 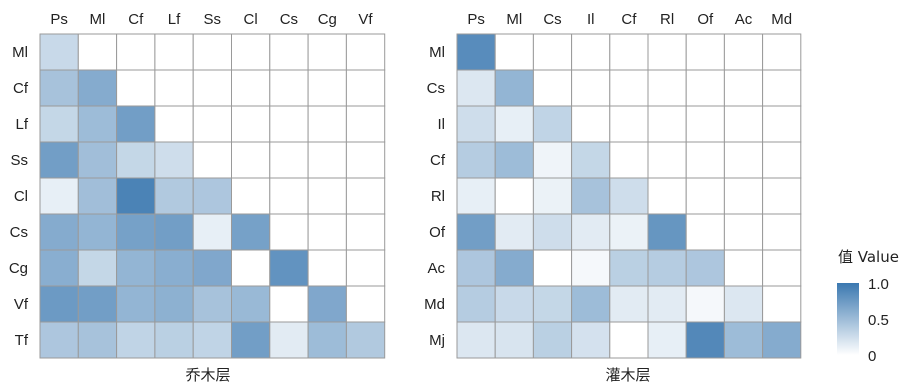 What do you see at coordinates (19, 232) in the screenshot?
I see `y-tick-label: Cs` at bounding box center [19, 232].